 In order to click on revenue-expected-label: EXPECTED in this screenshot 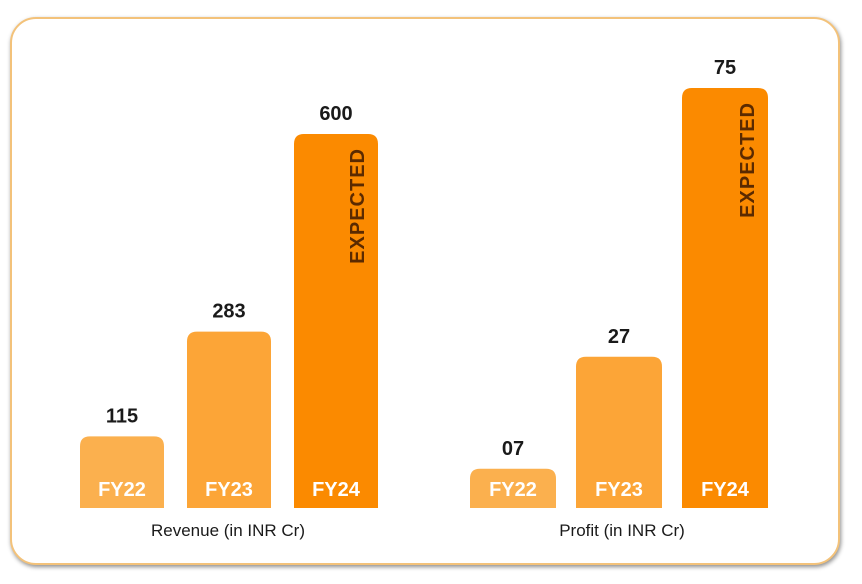, I will do `click(358, 206)`.